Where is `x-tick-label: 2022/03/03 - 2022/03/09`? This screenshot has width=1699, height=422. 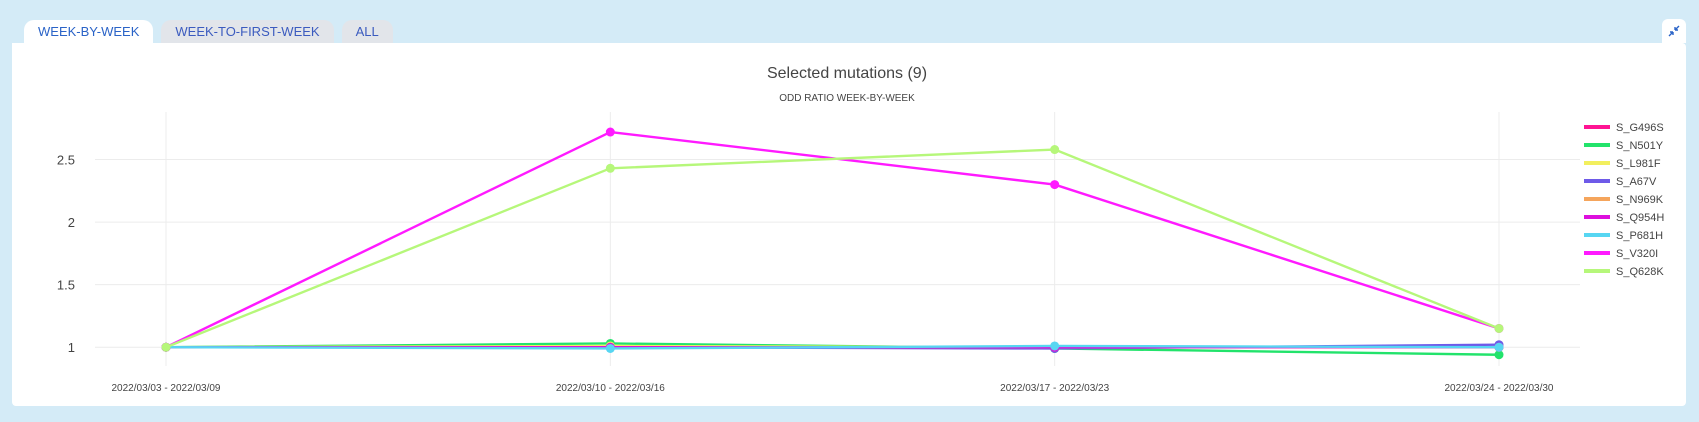 x-tick-label: 2022/03/03 - 2022/03/09 is located at coordinates (166, 388).